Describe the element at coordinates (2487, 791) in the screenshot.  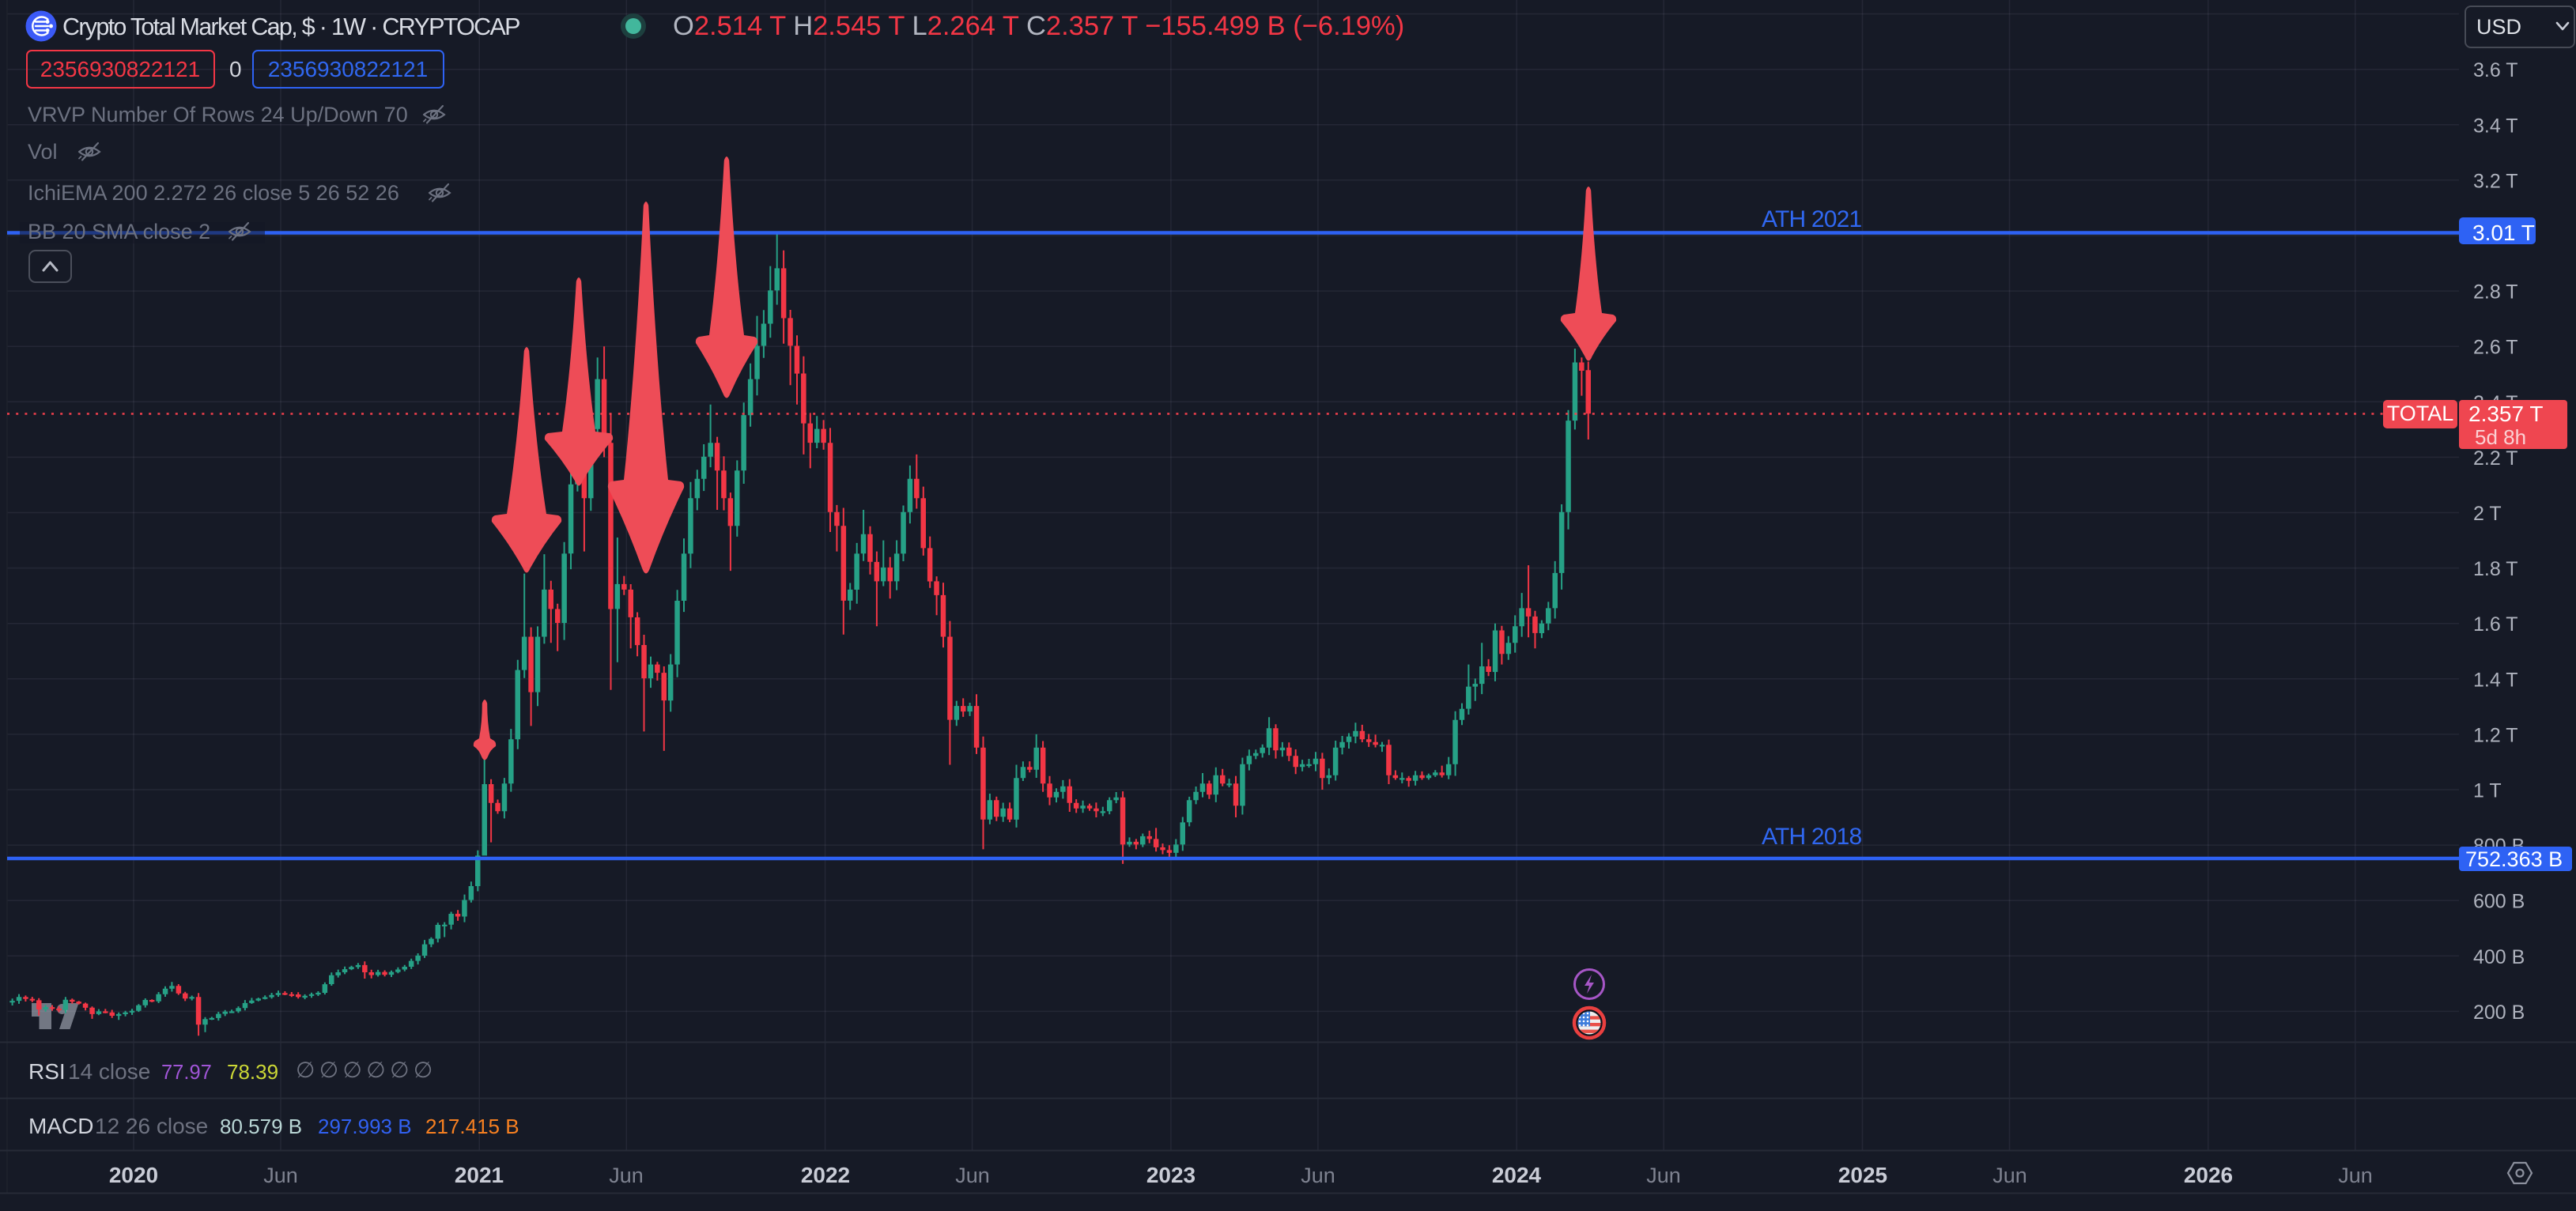
I see `svg-text: 1 T` at that location.